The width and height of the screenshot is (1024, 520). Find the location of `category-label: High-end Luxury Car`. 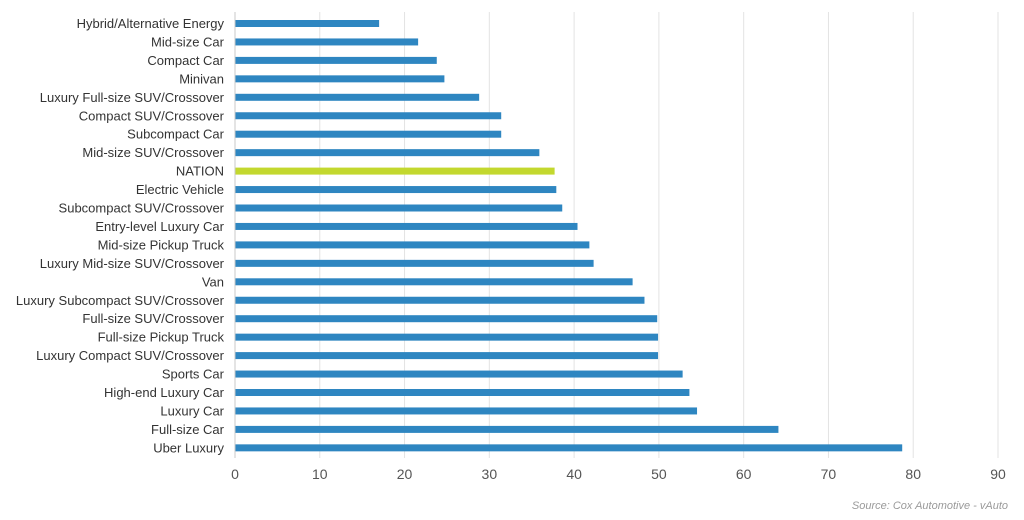

category-label: High-end Luxury Car is located at coordinates (164, 392).